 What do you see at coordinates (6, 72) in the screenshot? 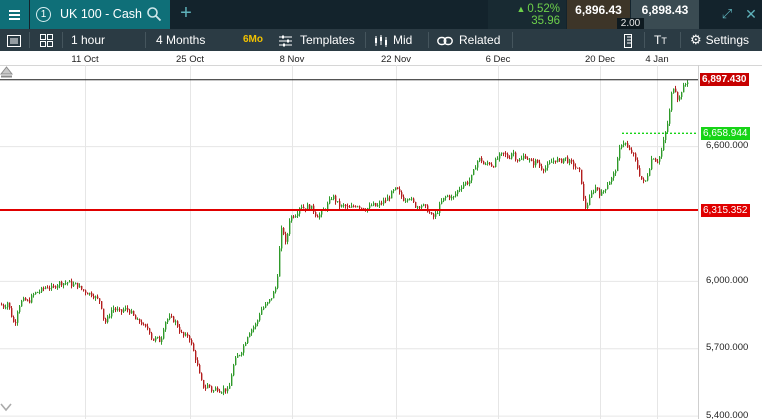
I see `scroll-to-latest-icon` at bounding box center [6, 72].